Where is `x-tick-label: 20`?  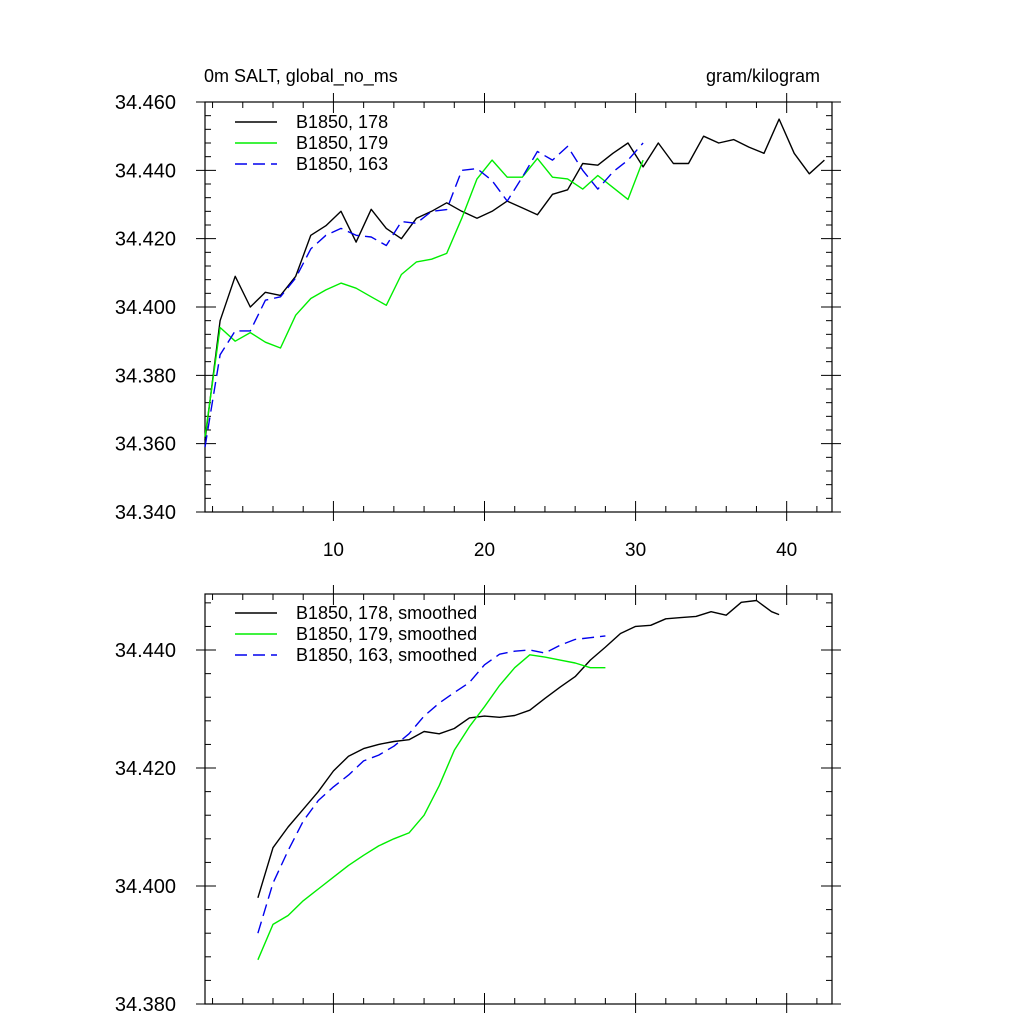 x-tick-label: 20 is located at coordinates (484, 550).